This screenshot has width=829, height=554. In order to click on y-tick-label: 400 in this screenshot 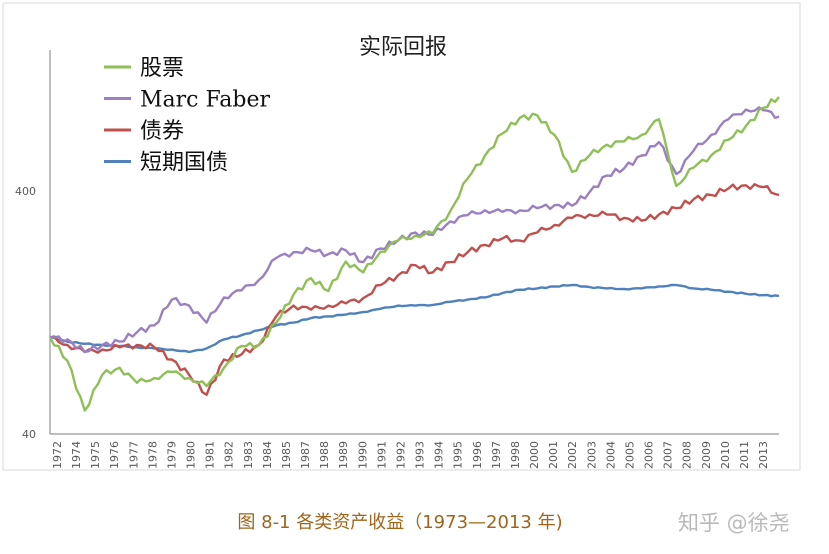, I will do `click(25, 191)`.